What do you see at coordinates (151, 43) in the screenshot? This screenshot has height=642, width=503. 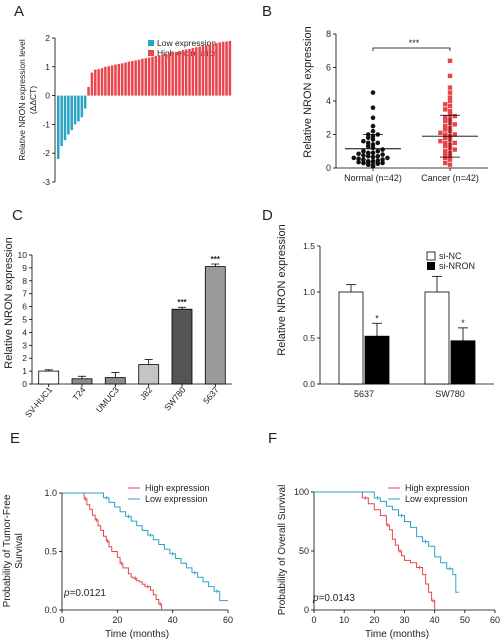 I see `panel-a-legend-swatch-low` at bounding box center [151, 43].